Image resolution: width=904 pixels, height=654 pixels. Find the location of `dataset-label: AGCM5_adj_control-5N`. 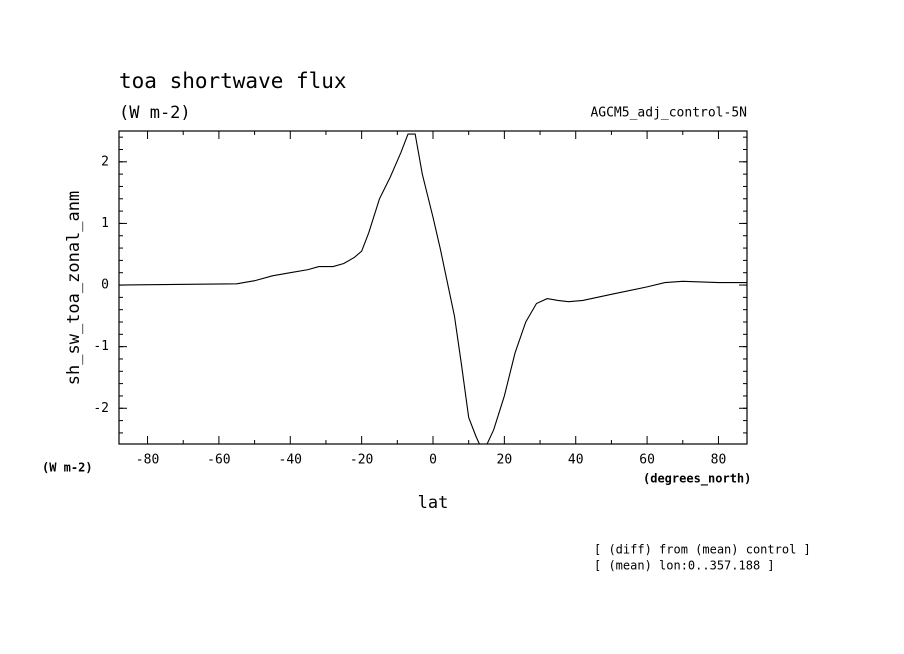

dataset-label: AGCM5_adj_control-5N is located at coordinates (668, 113).